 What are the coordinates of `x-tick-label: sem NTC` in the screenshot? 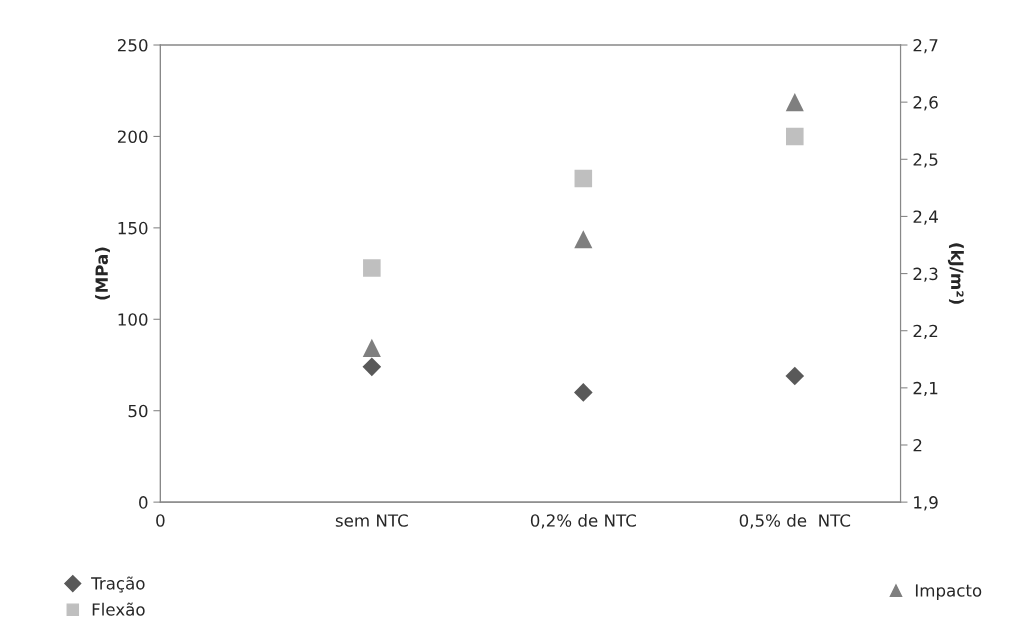 It's located at (371, 520).